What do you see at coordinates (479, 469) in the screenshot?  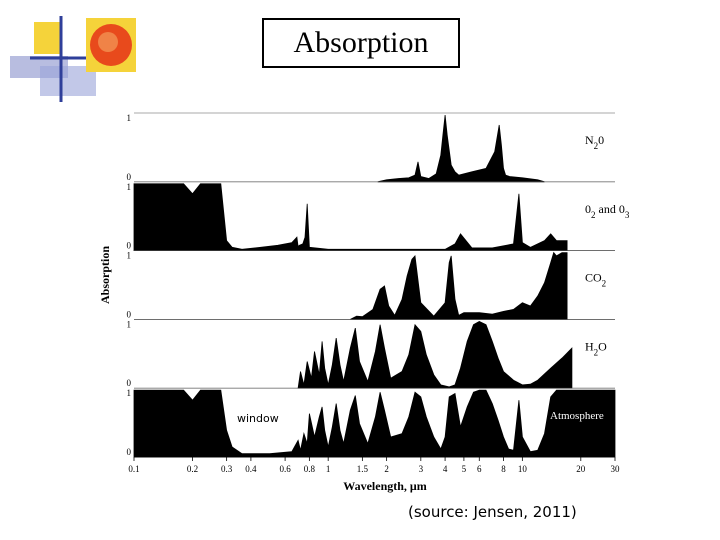 I see `x-tick-label: 6` at bounding box center [479, 469].